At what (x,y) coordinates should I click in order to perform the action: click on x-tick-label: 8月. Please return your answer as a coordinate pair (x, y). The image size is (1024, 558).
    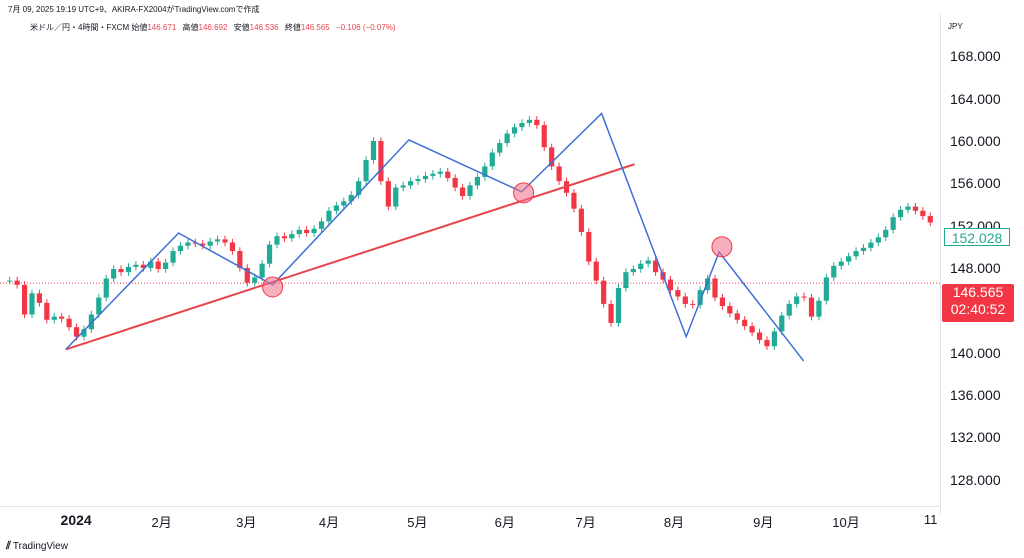
    Looking at the image, I should click on (674, 522).